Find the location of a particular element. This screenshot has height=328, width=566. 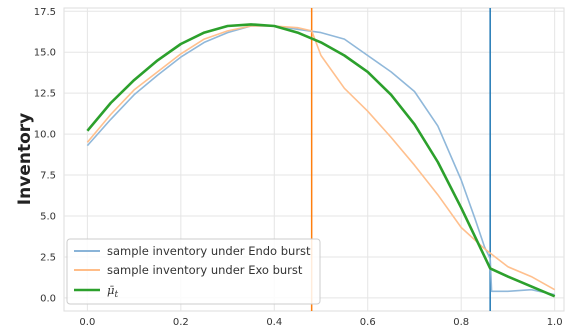

x-tick-0-2: 0.2 is located at coordinates (181, 322).